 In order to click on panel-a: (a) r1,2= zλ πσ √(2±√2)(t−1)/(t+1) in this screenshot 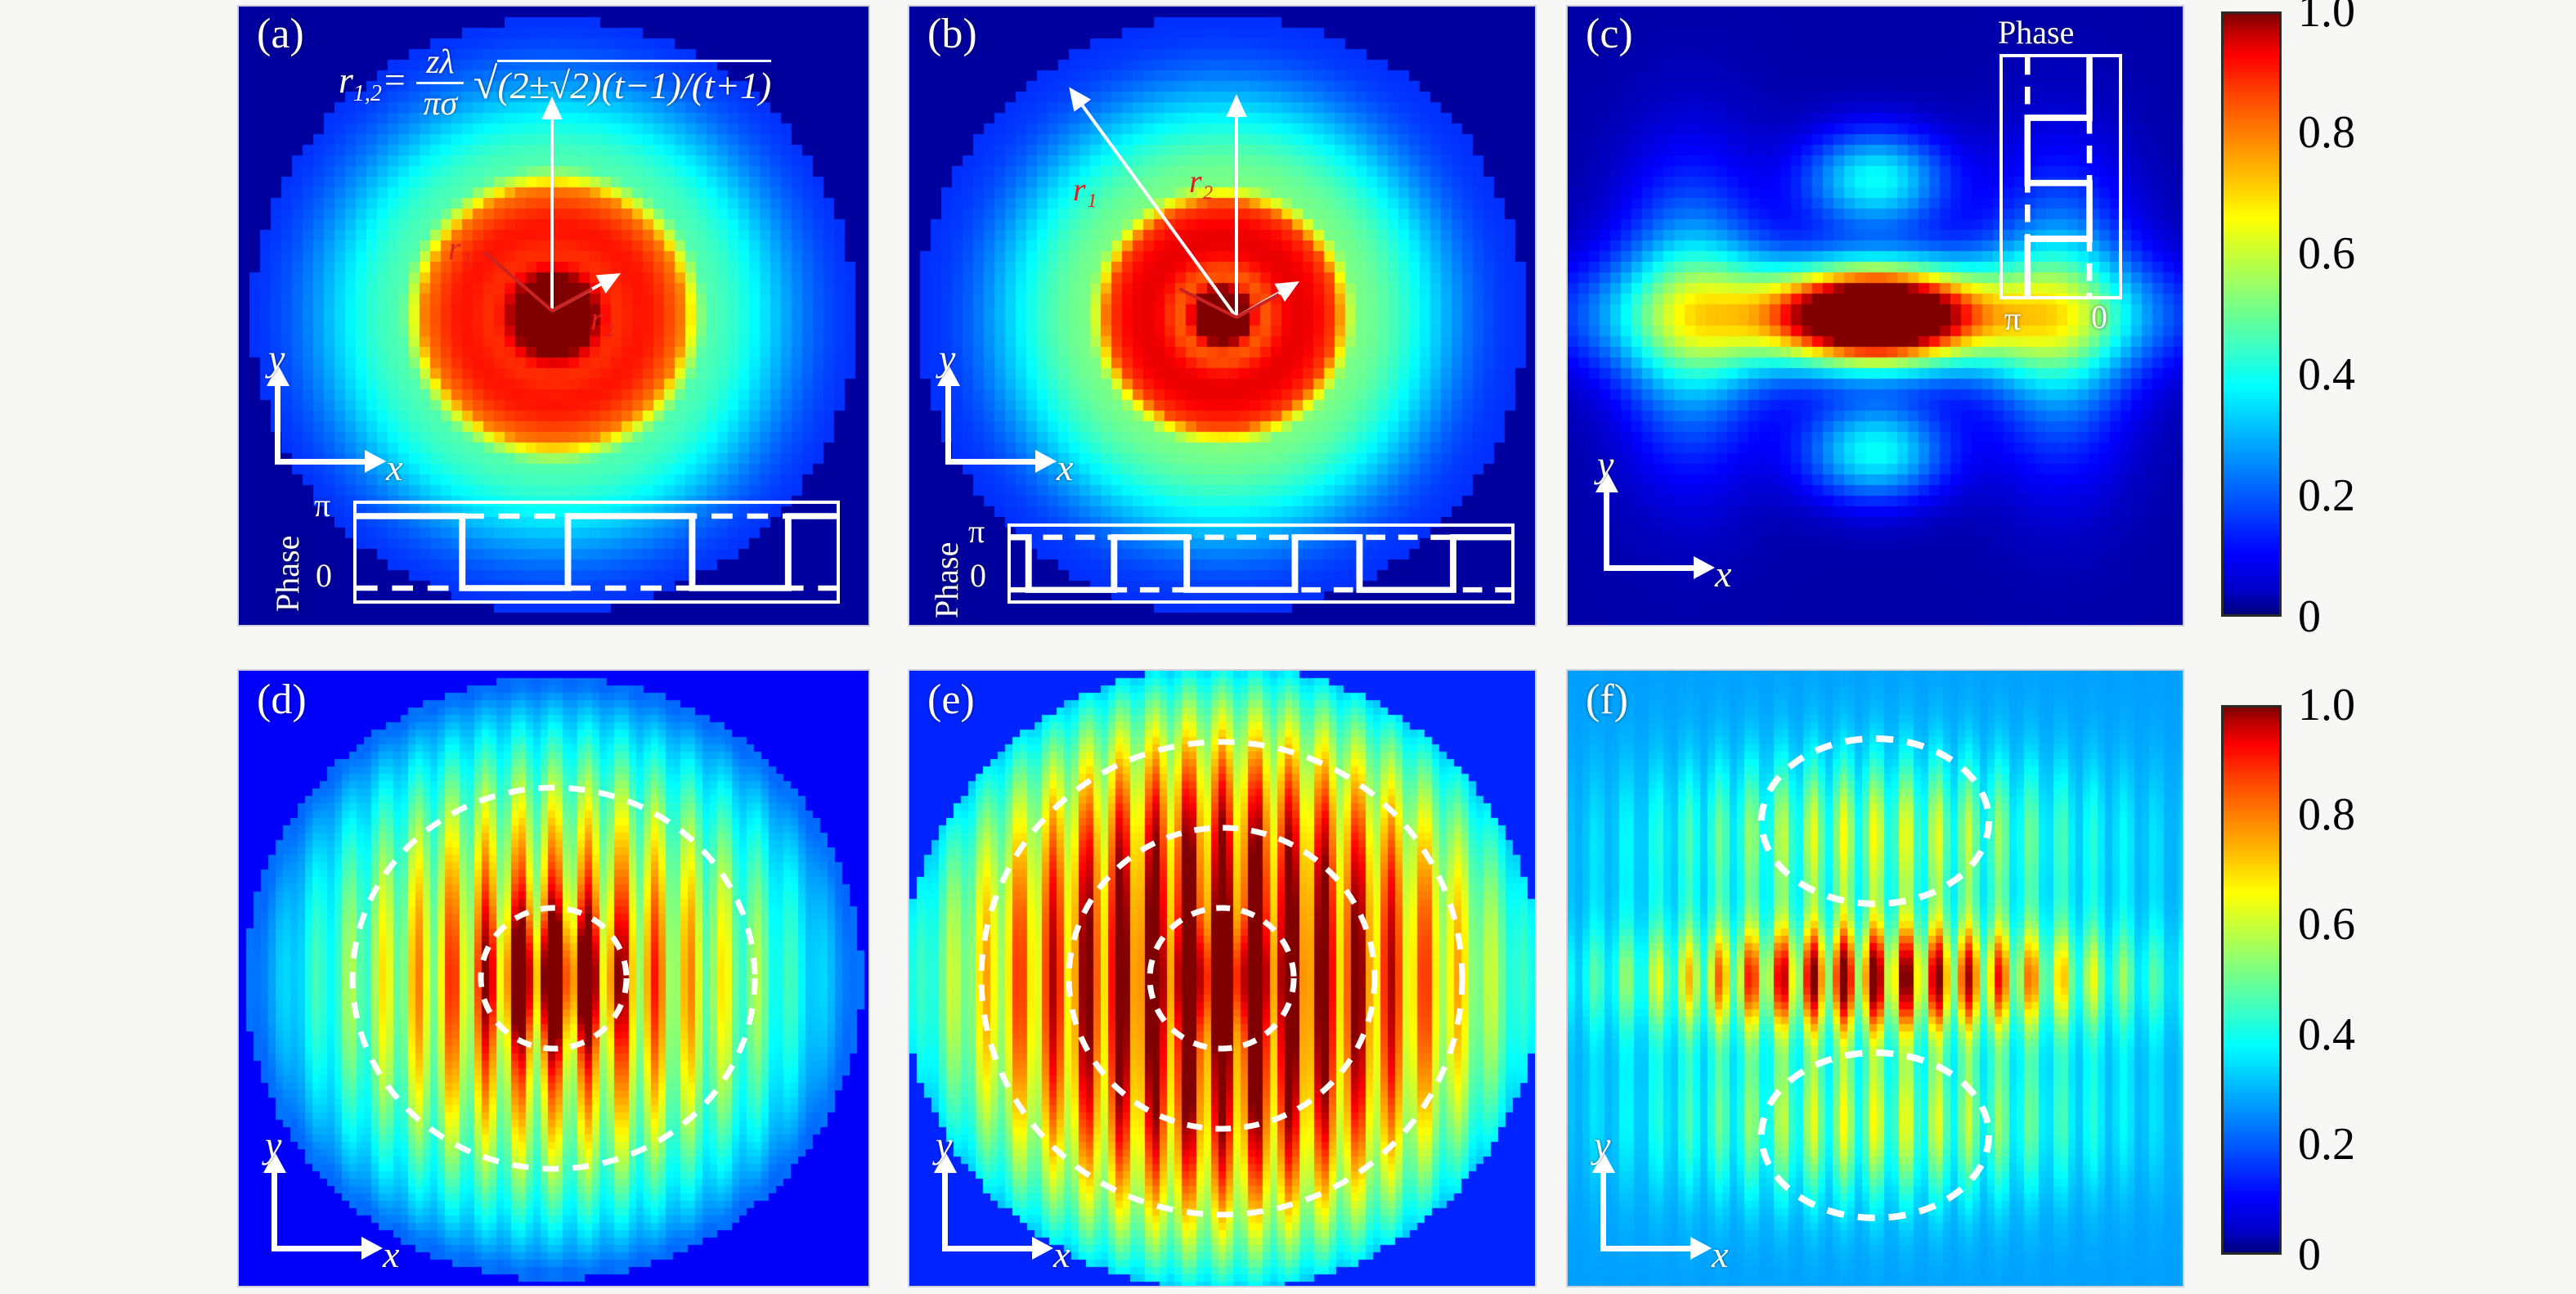, I will do `click(553, 316)`.